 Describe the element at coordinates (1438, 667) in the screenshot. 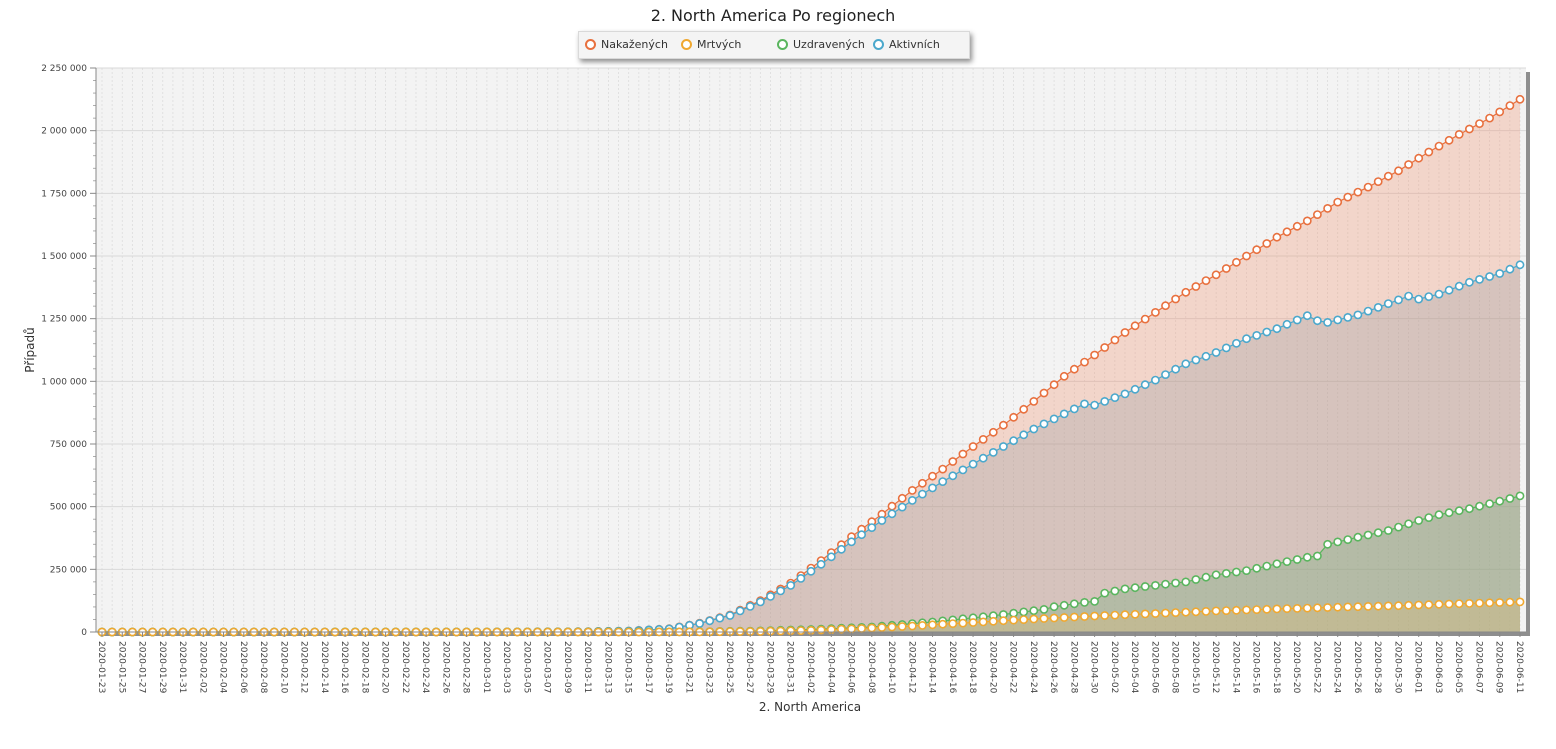

I see `x-tick-label: 2020-06-03` at that location.